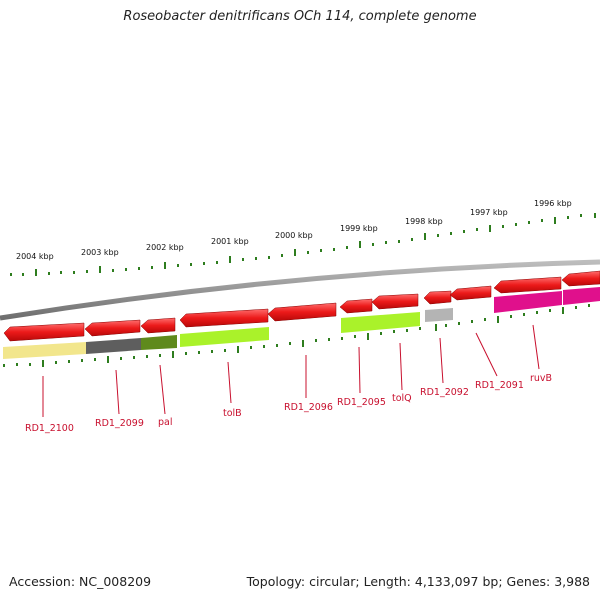  I want to click on gene-label-rd1-2092: RD1_2092, so click(444, 392).